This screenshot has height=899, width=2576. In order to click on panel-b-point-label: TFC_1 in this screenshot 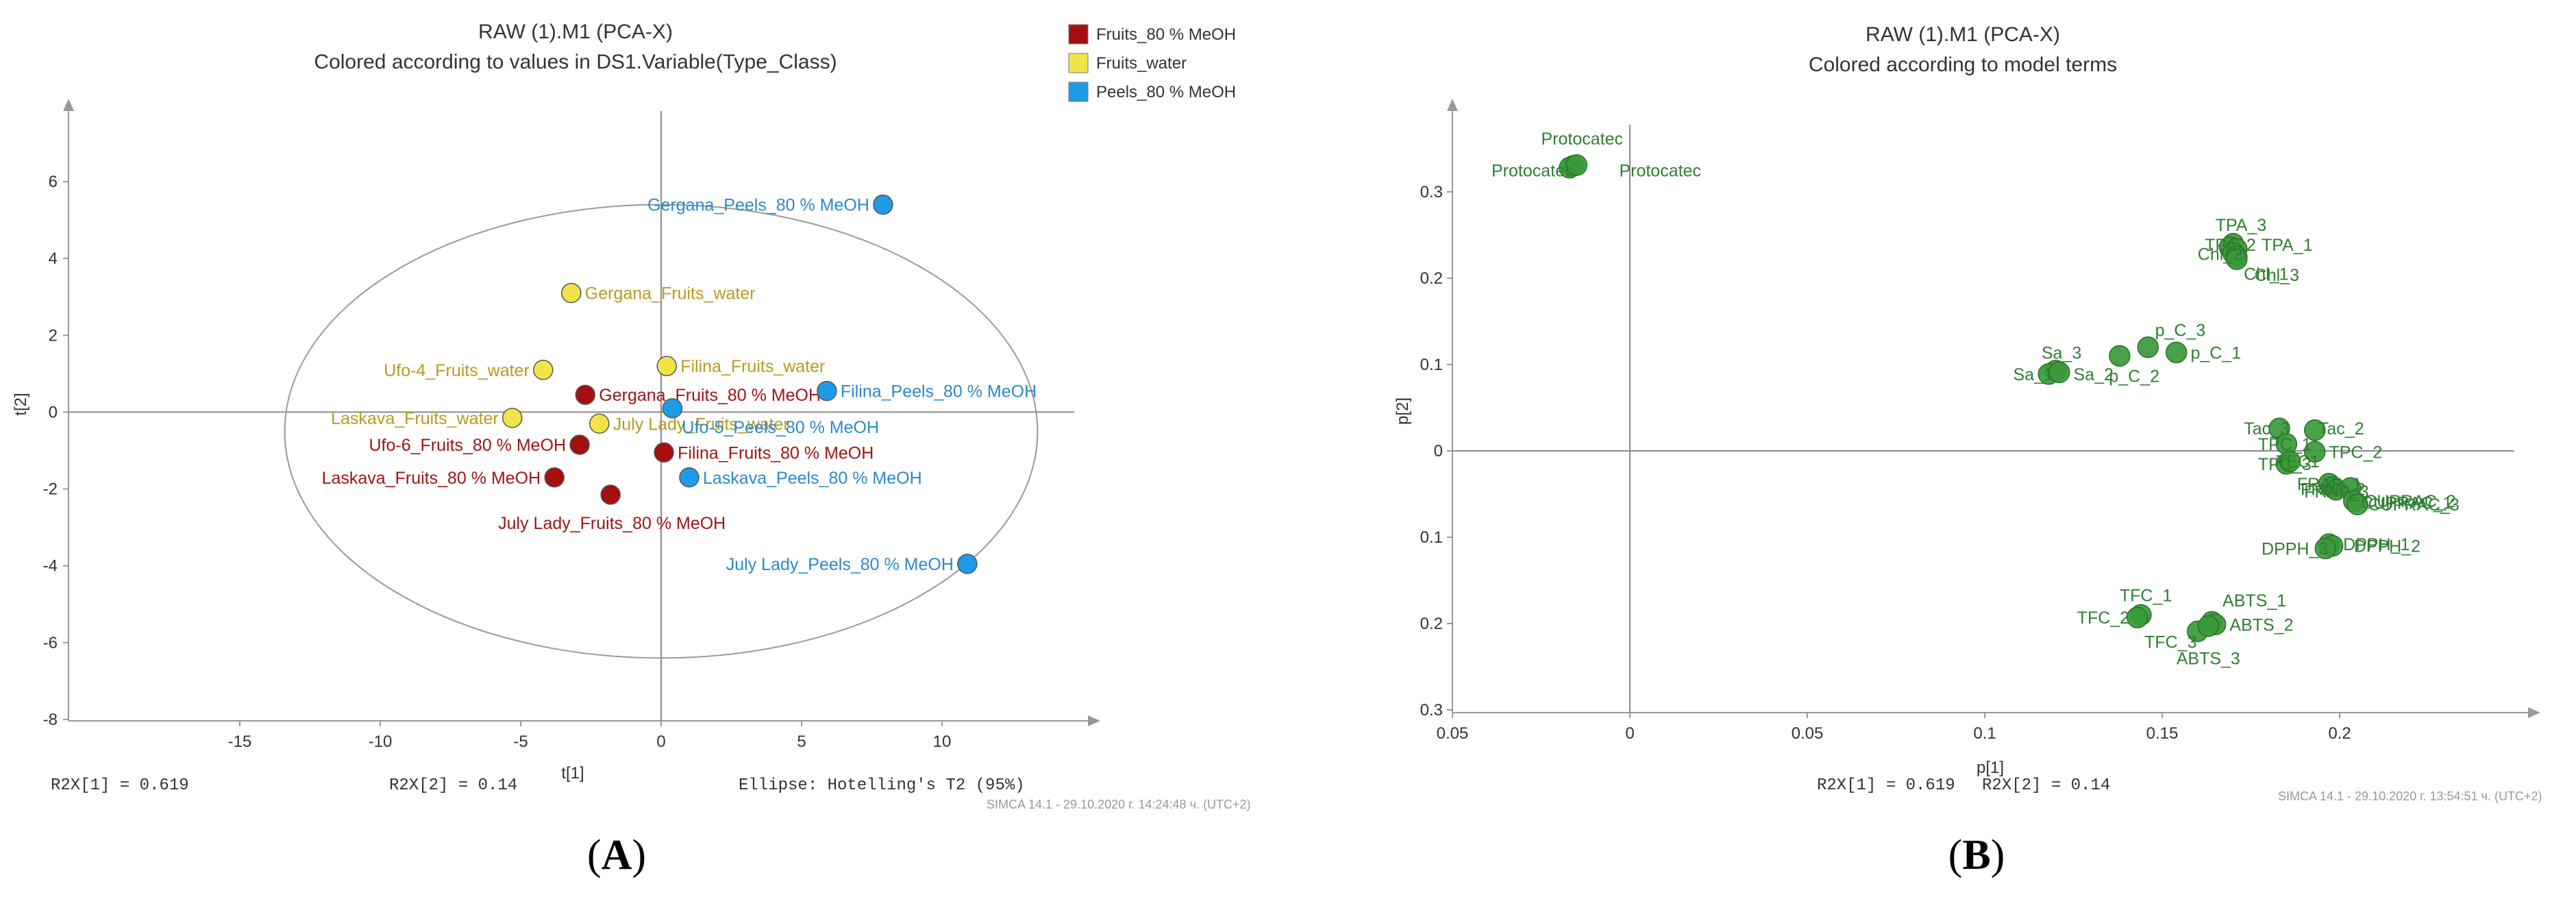, I will do `click(2146, 595)`.